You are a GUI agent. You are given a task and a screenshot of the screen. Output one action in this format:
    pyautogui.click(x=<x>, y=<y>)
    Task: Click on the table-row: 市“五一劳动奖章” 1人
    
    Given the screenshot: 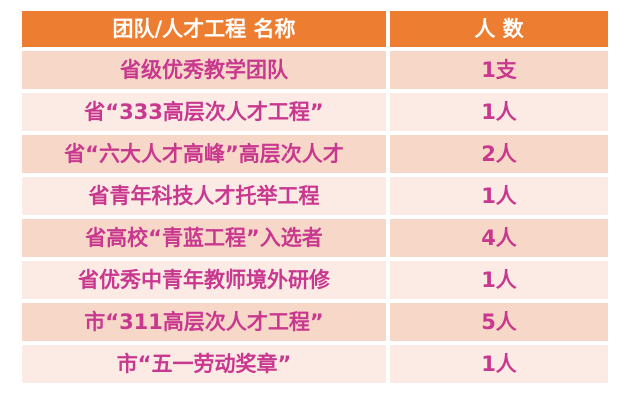 What is the action you would take?
    pyautogui.click(x=315, y=364)
    